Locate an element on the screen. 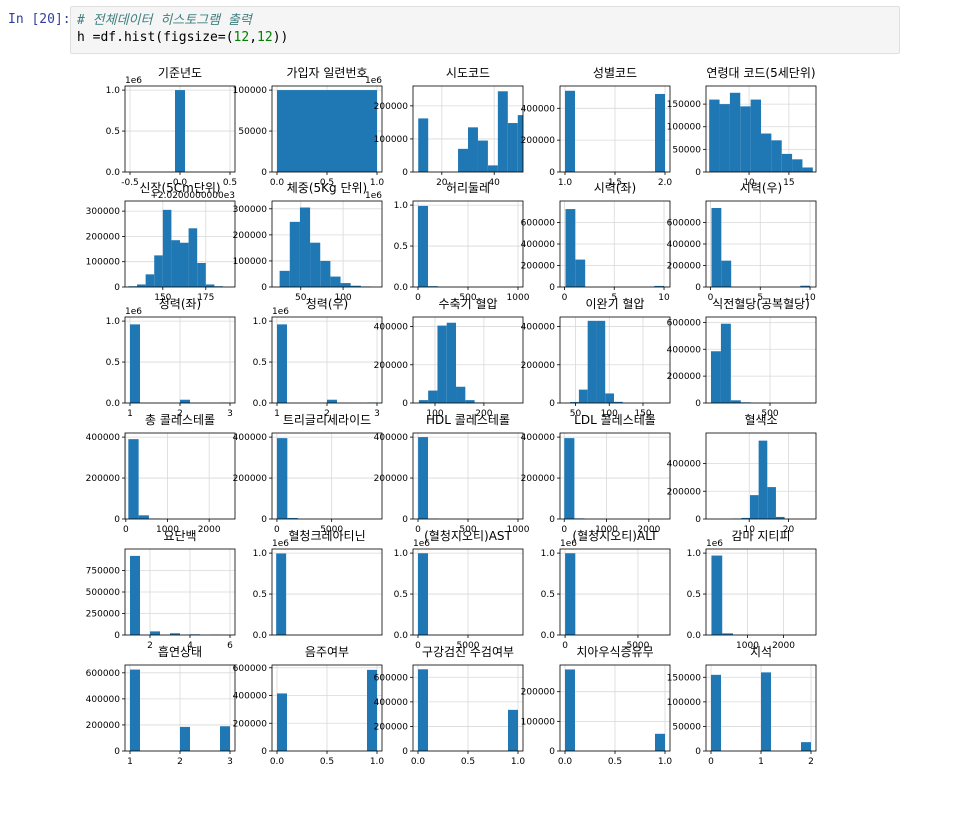 This screenshot has width=976, height=820. panel-title: 시력(우) is located at coordinates (761, 188).